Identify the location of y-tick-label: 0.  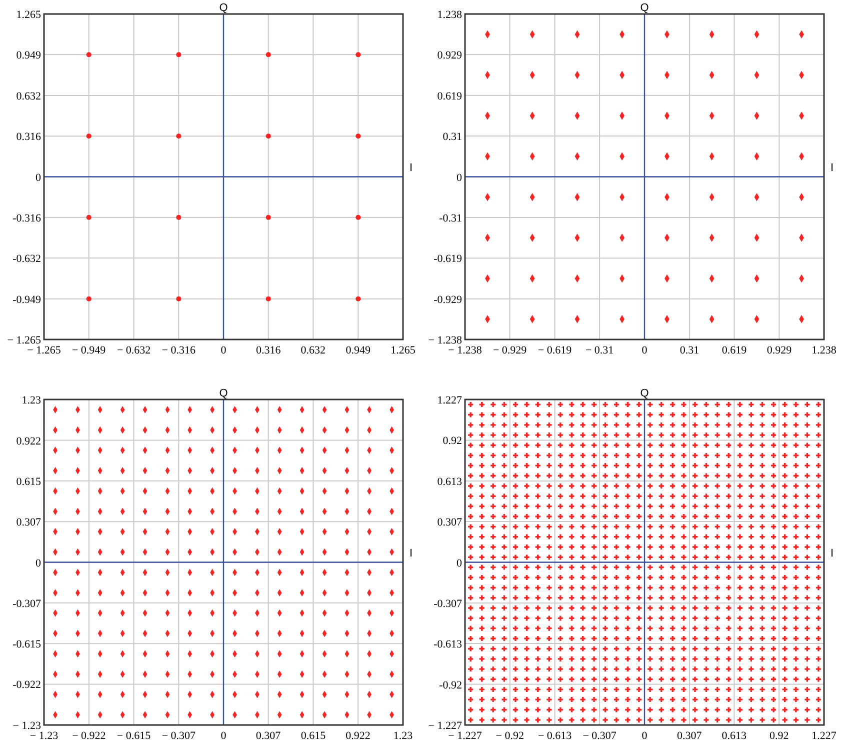
(39, 178).